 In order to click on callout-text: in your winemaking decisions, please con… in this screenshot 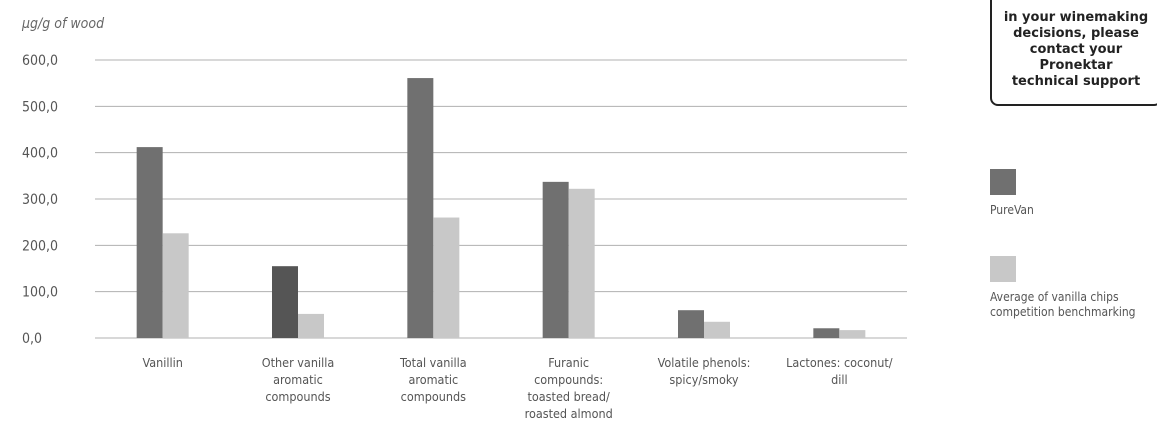, I will do `click(1076, 49)`.